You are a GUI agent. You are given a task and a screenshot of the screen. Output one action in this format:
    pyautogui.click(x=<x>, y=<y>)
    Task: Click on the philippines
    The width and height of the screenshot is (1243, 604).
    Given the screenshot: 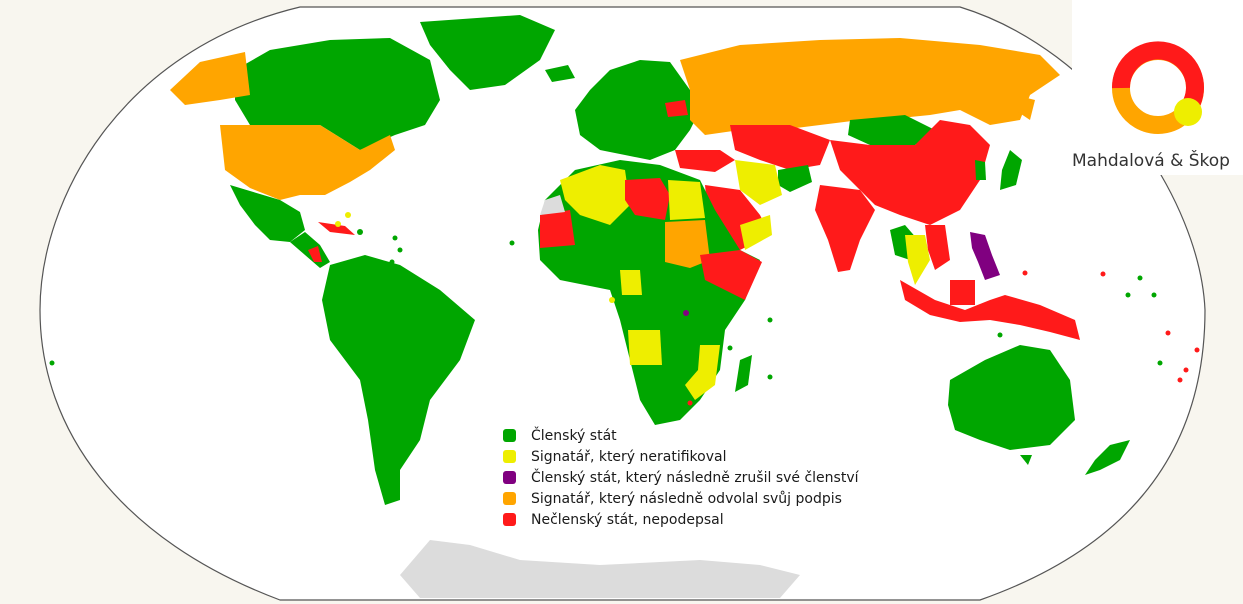 What is the action you would take?
    pyautogui.click(x=985, y=256)
    